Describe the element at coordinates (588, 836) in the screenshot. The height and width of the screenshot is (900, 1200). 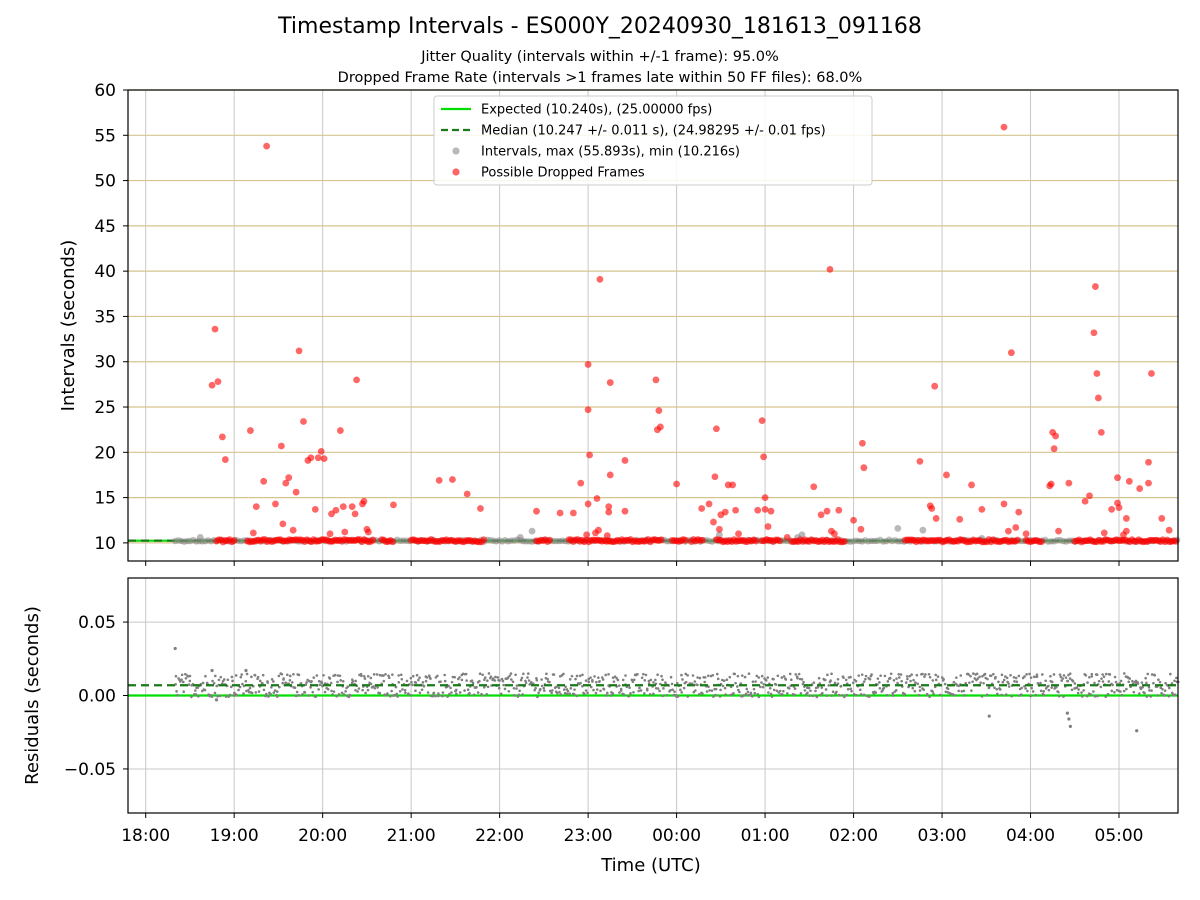
I see `x-tick-label: 23:00` at that location.